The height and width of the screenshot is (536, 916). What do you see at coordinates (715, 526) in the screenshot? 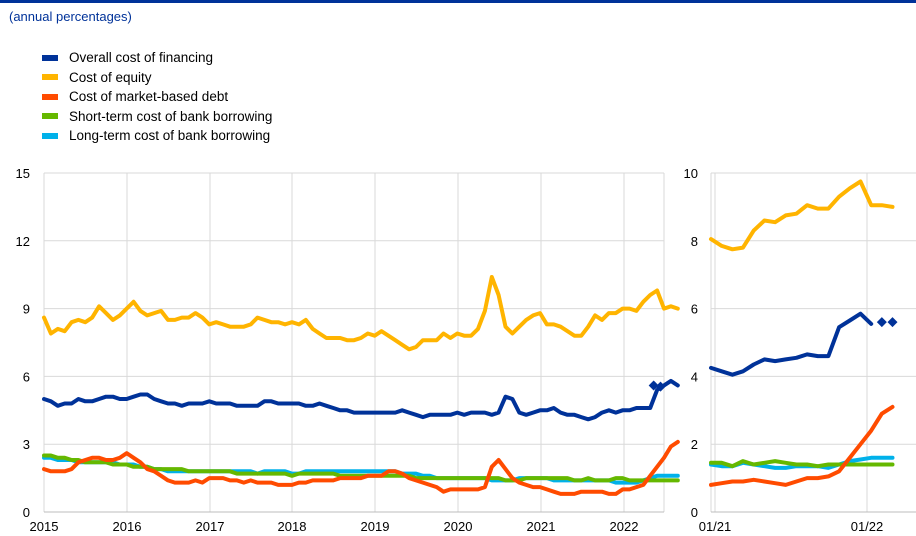
I see `x-tick-label: 01/21` at bounding box center [715, 526].